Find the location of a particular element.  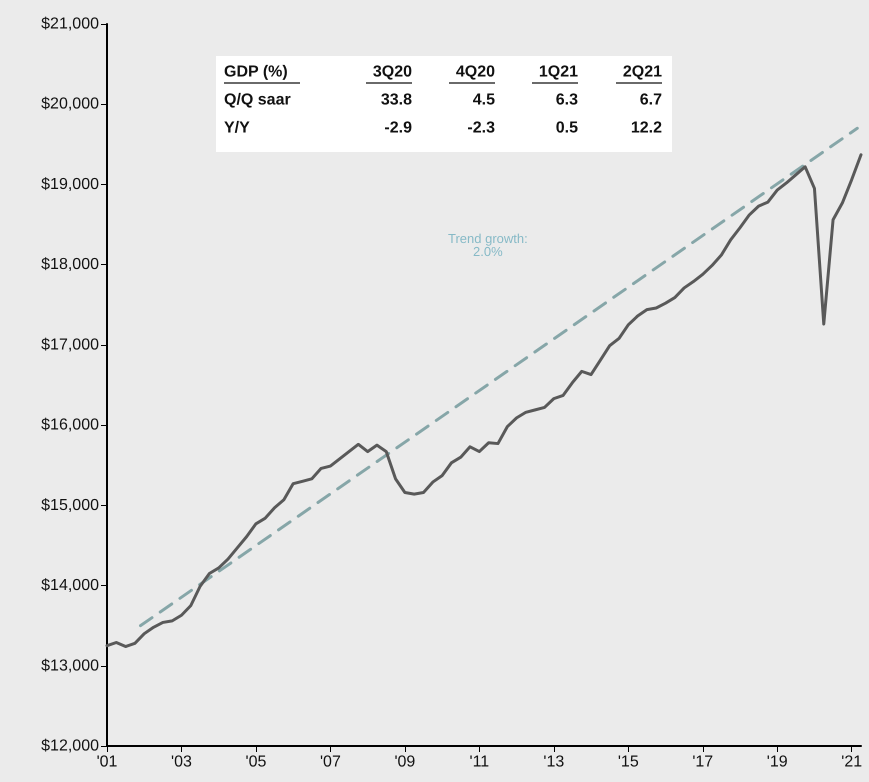

x-tick-label: '11 is located at coordinates (480, 762).